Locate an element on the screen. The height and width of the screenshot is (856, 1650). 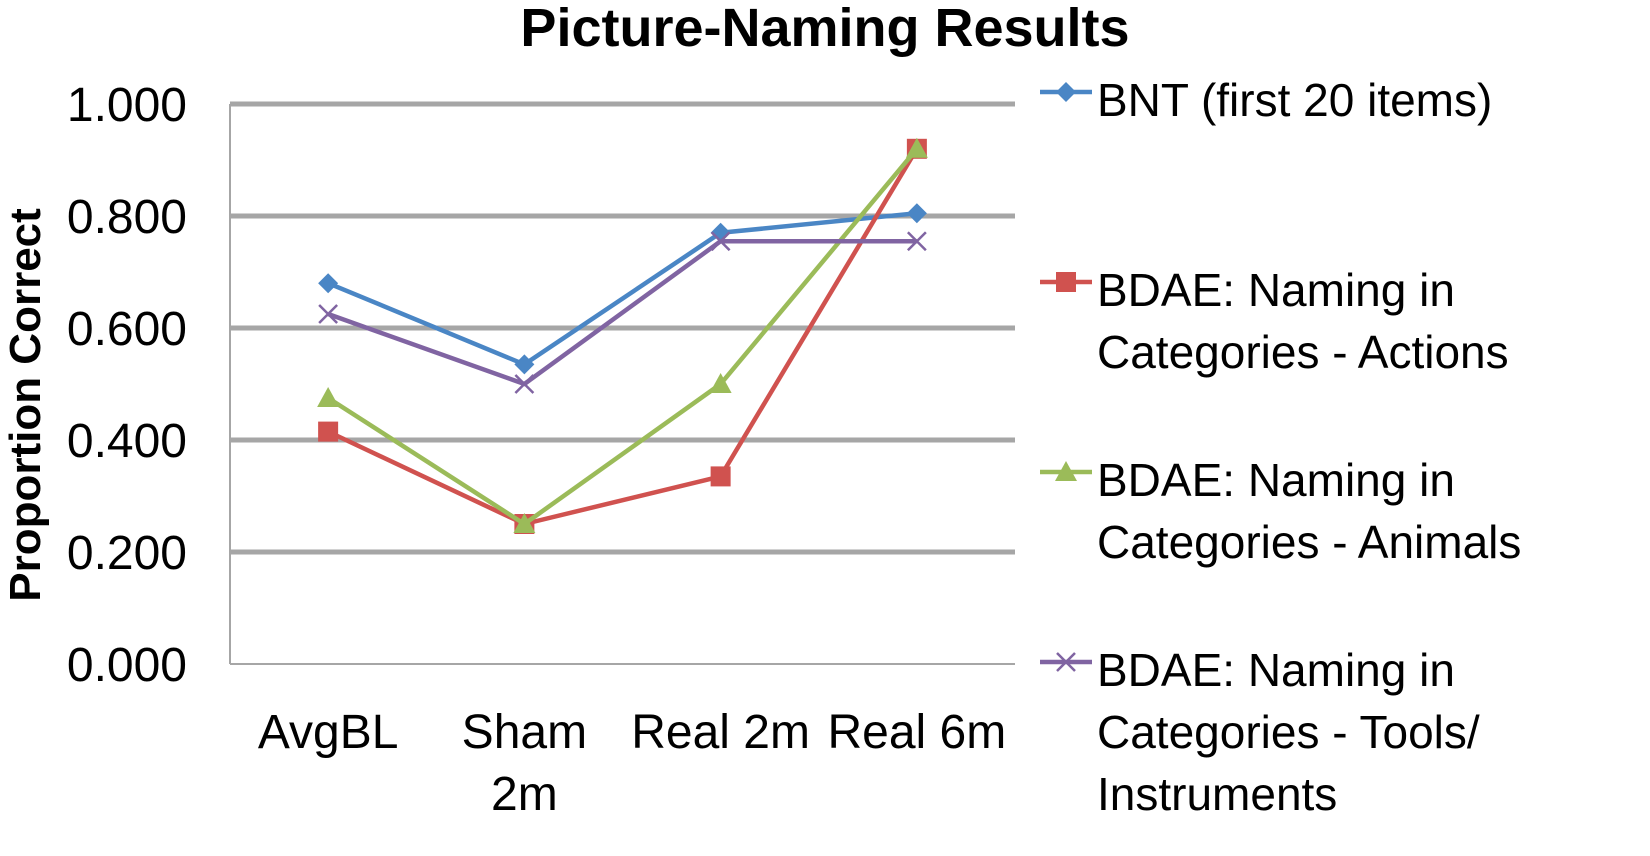
series is located at coordinates (622, 312).